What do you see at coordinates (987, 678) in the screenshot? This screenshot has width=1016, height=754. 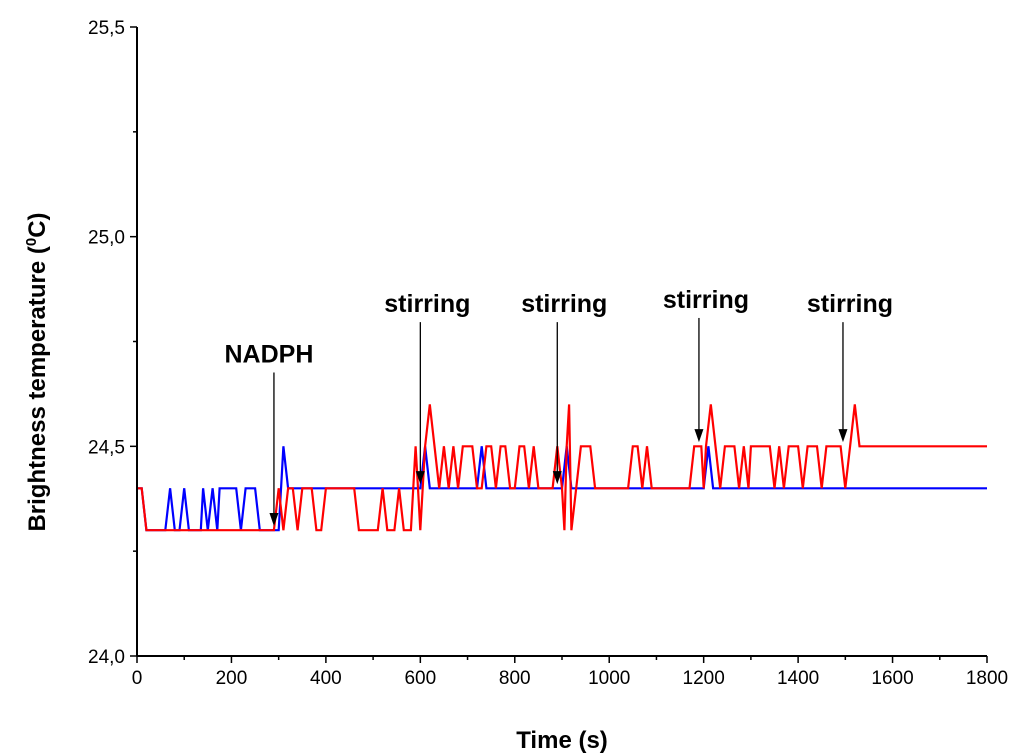 I see `x-tick-label: 1800` at bounding box center [987, 678].